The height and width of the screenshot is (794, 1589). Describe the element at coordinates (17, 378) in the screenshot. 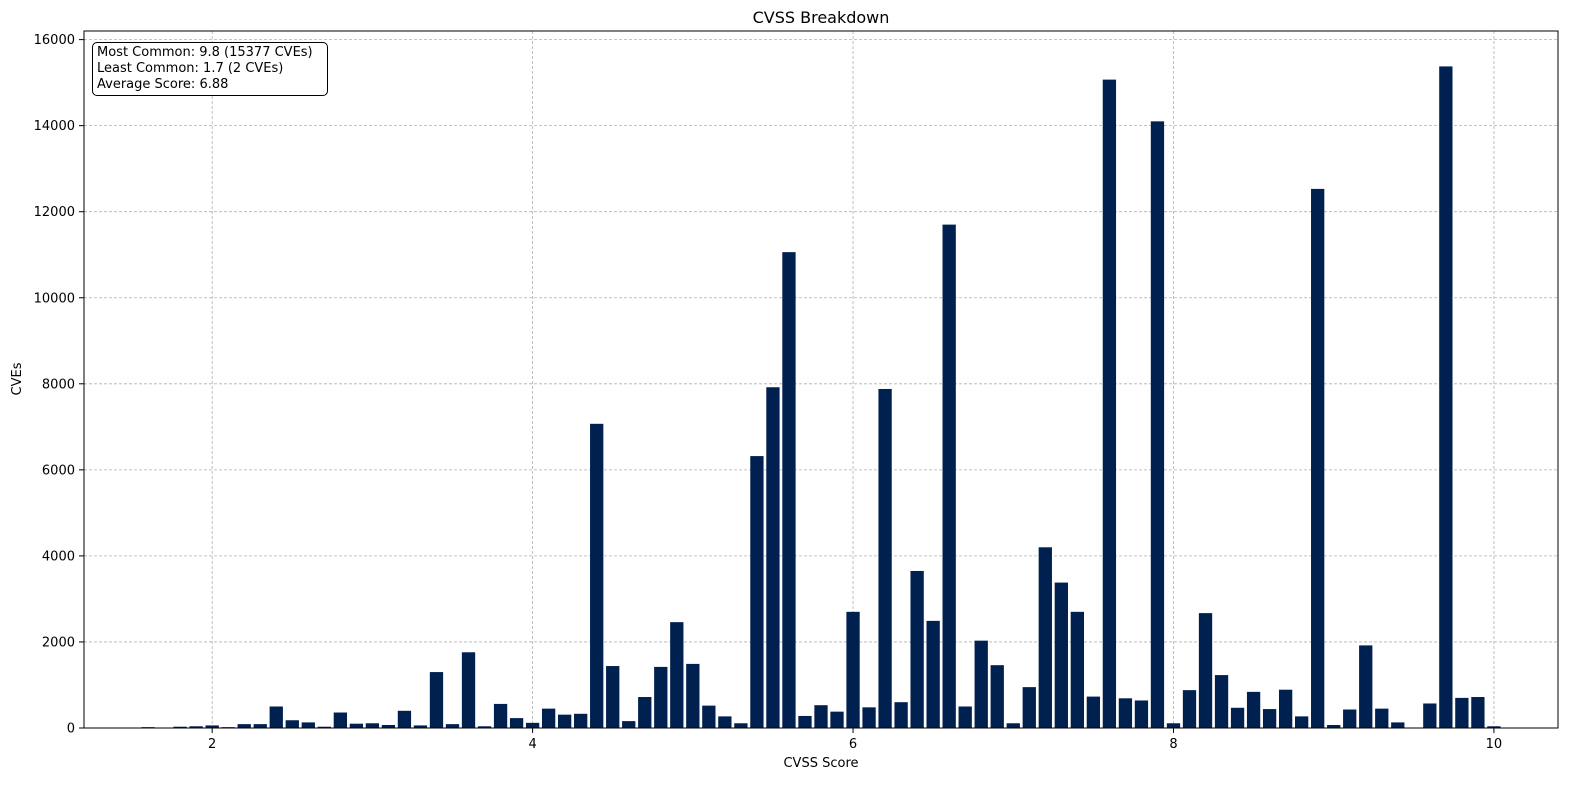

I see `y-axis-label: CVEs` at that location.